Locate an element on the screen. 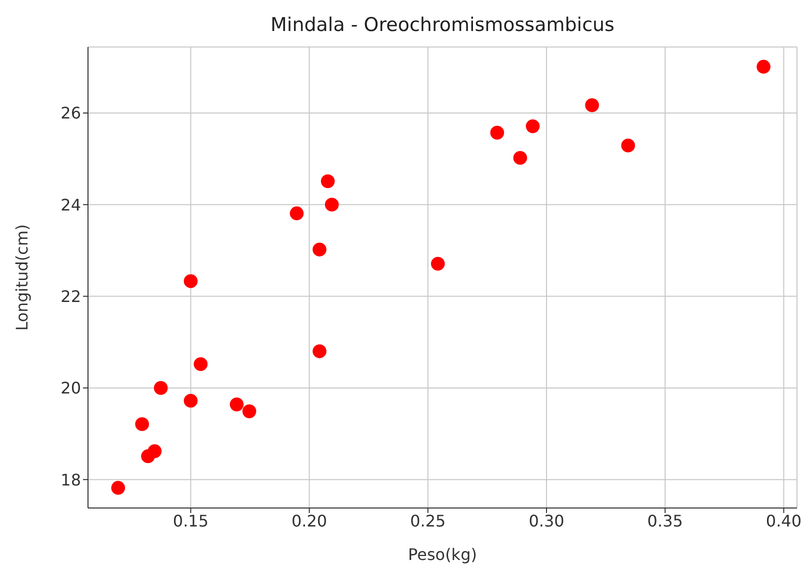  y-axis-title: Longitud(cm) is located at coordinates (22, 277).